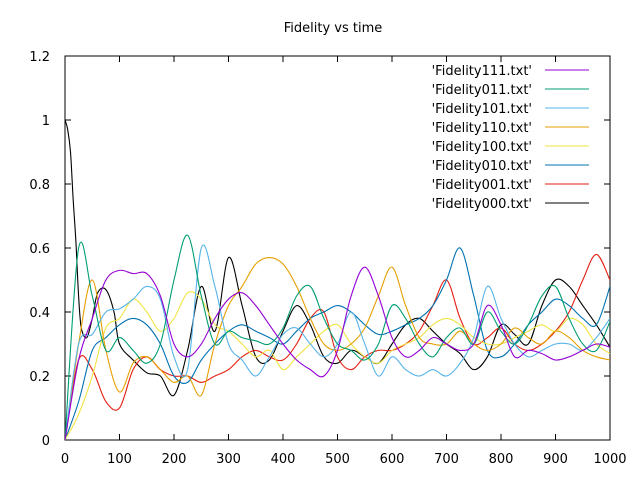  Describe the element at coordinates (46, 441) in the screenshot. I see `y-tick-label: 0` at that location.